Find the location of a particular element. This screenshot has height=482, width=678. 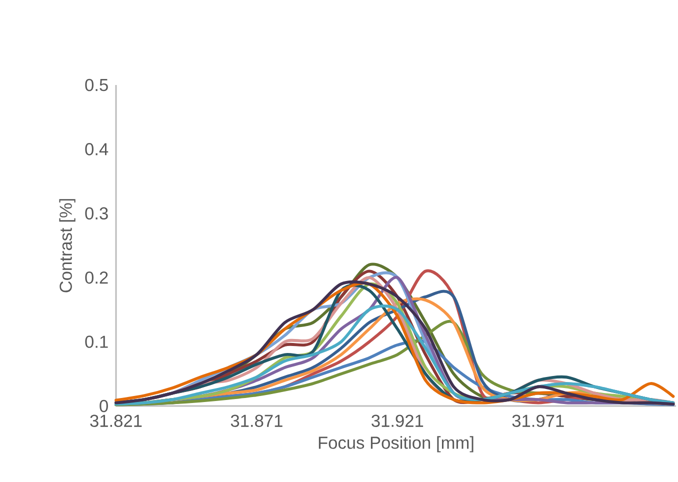

y-tick-label: 0.1 is located at coordinates (96, 342).